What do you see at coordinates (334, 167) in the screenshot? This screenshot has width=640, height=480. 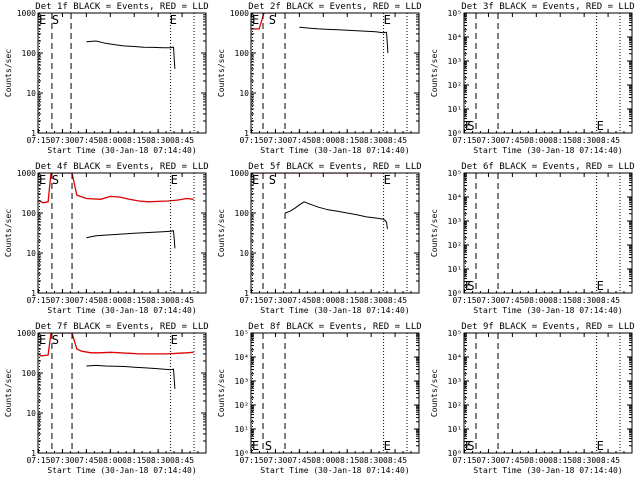 I see `chart-title: Det 5f BLACK = Events, RED = LLD` at bounding box center [334, 167].